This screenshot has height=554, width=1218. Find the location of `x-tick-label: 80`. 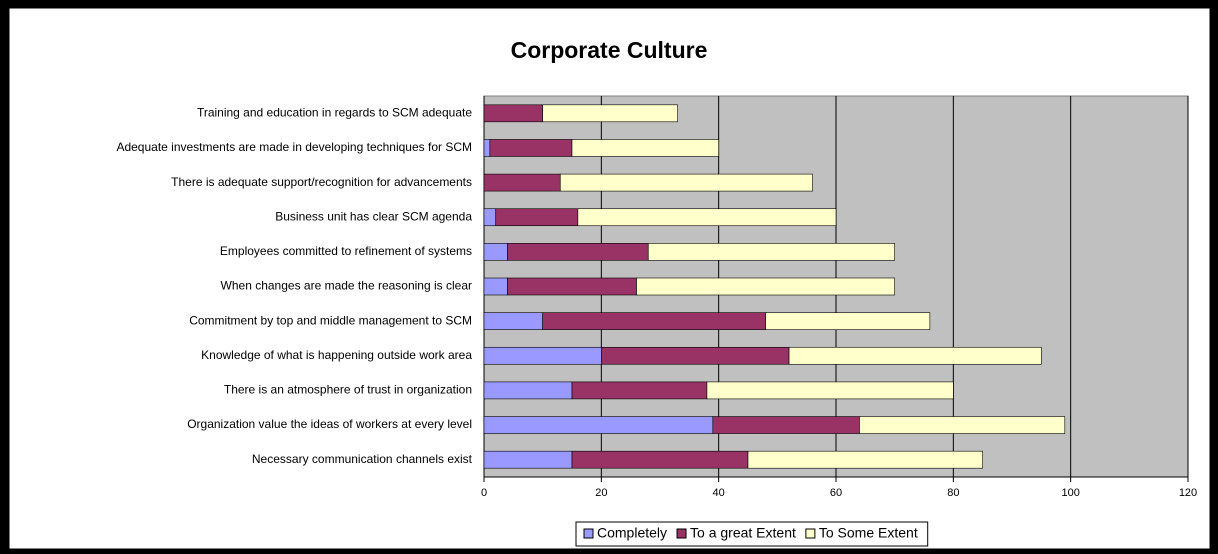

x-tick-label: 80 is located at coordinates (953, 493).